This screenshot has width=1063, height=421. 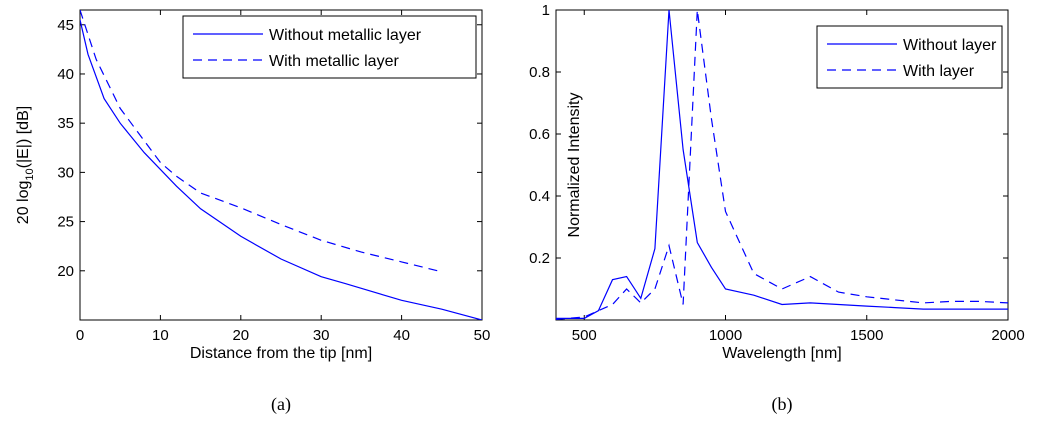 I want to click on legend: Without layer With layer, so click(x=909, y=57).